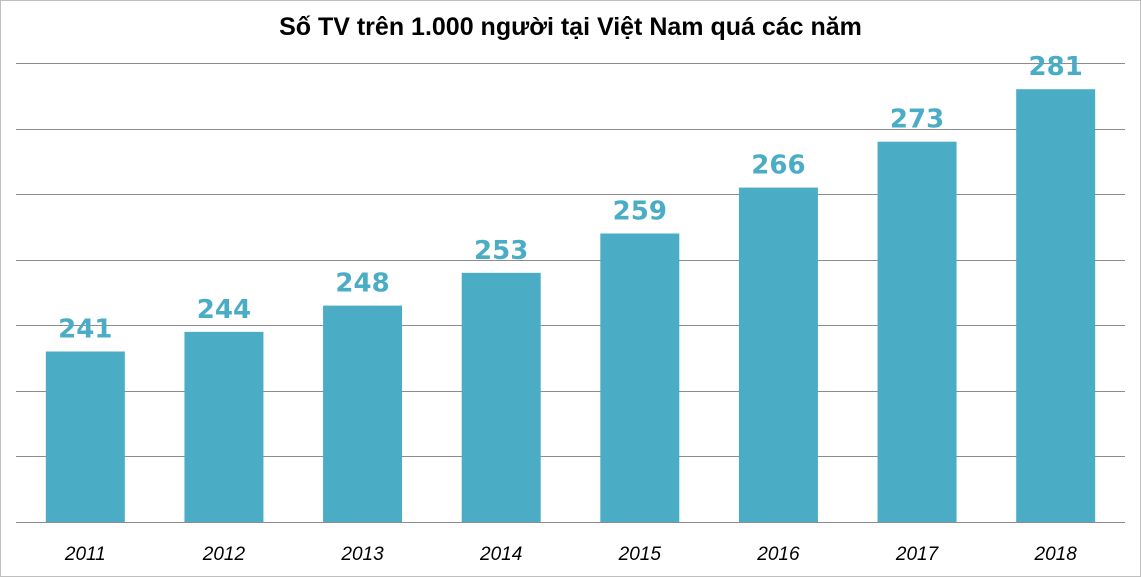 The height and width of the screenshot is (577, 1141). I want to click on data-label-2016: 266, so click(778, 166).